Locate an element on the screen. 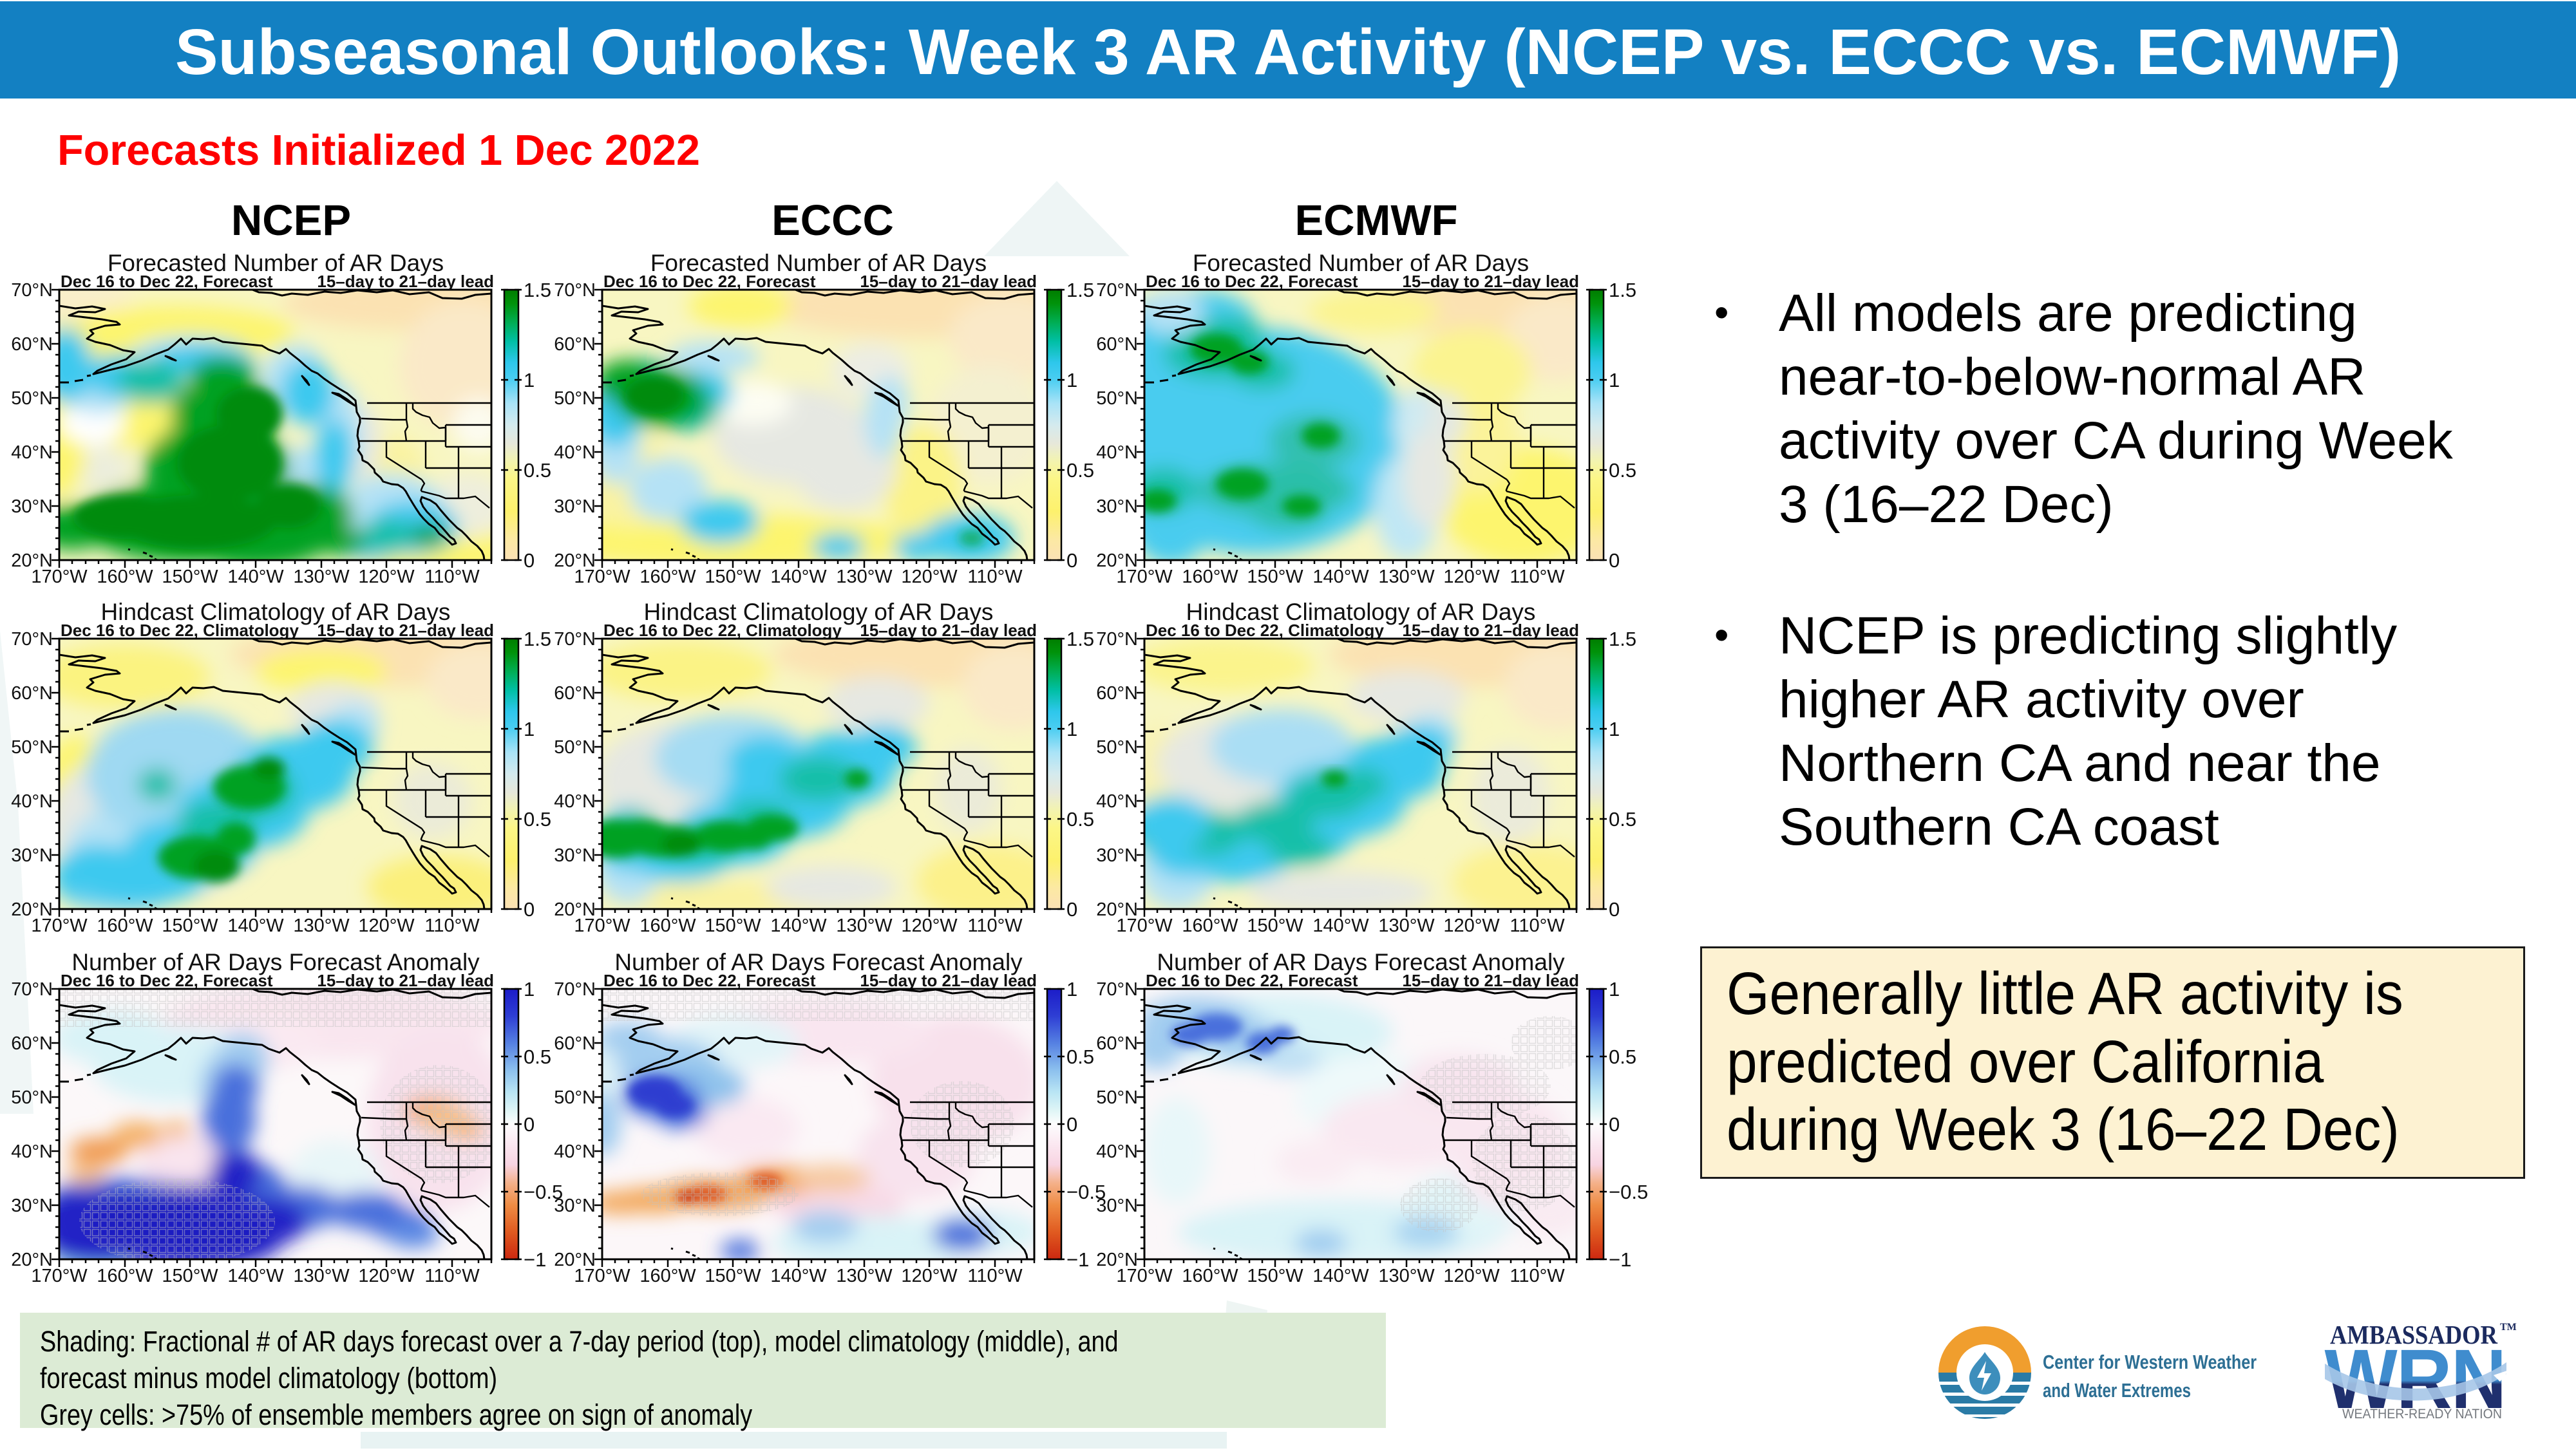  svg-text: 0 is located at coordinates (529, 1124).